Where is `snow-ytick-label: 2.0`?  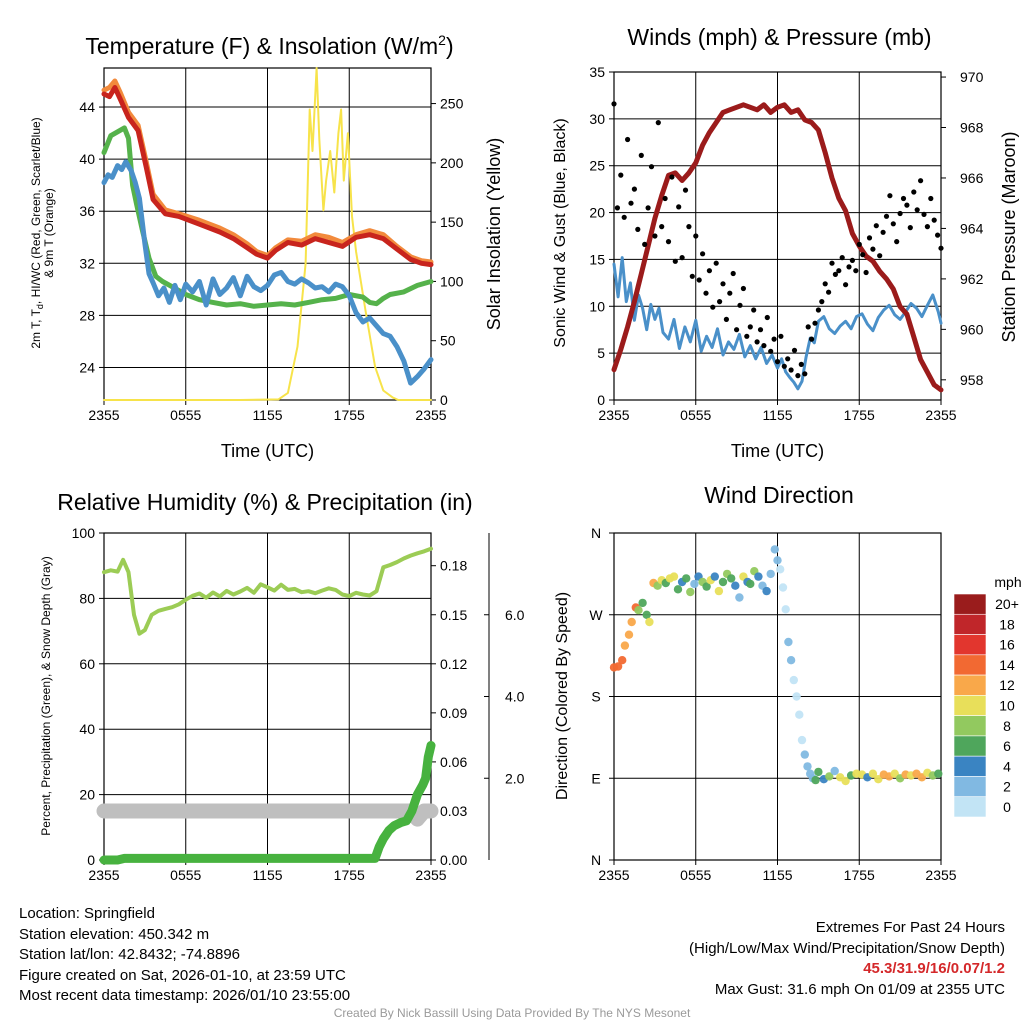 snow-ytick-label: 2.0 is located at coordinates (515, 778).